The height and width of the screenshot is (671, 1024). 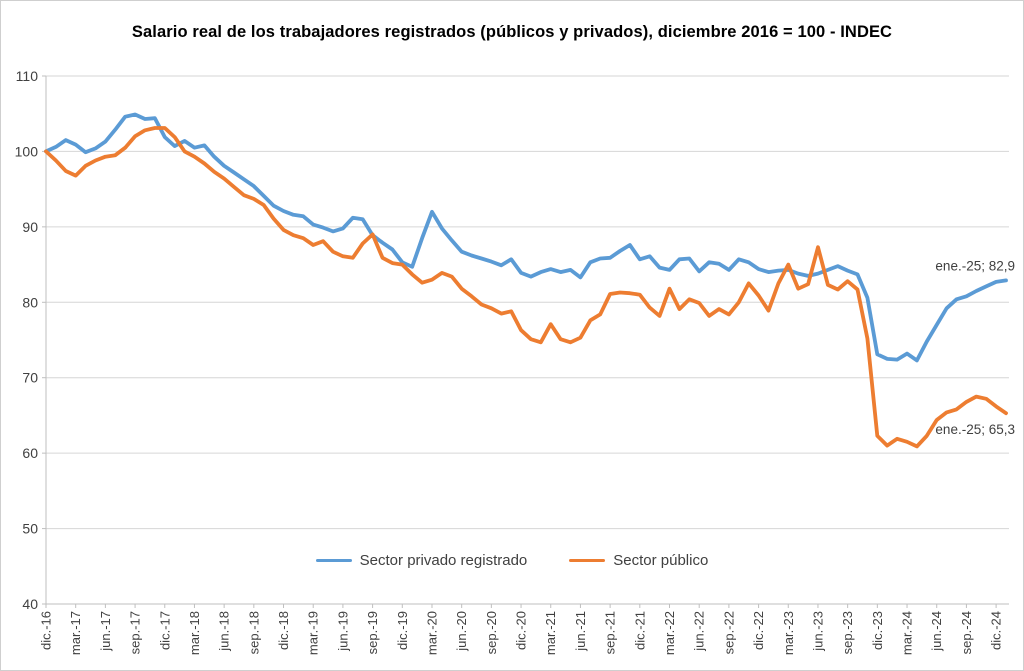 What do you see at coordinates (431, 633) in the screenshot?
I see `x-tick-label: mar.-20` at bounding box center [431, 633].